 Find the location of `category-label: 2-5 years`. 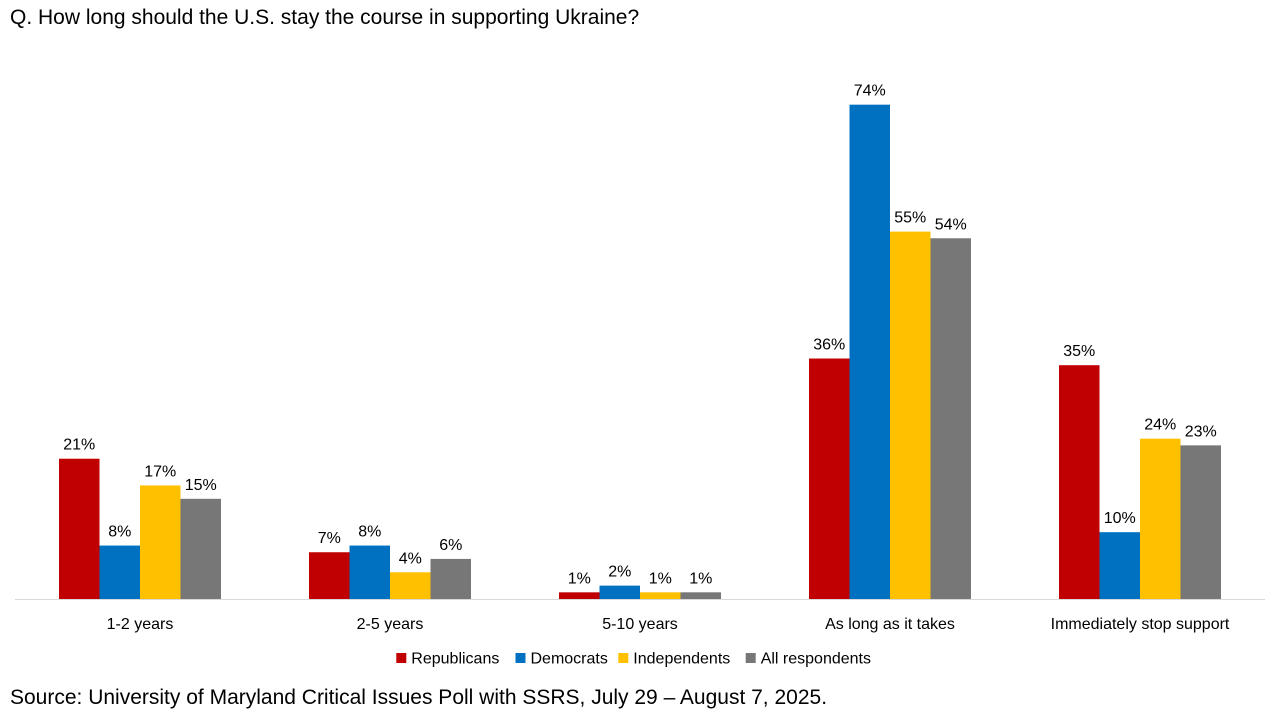

category-label: 2-5 years is located at coordinates (390, 624).